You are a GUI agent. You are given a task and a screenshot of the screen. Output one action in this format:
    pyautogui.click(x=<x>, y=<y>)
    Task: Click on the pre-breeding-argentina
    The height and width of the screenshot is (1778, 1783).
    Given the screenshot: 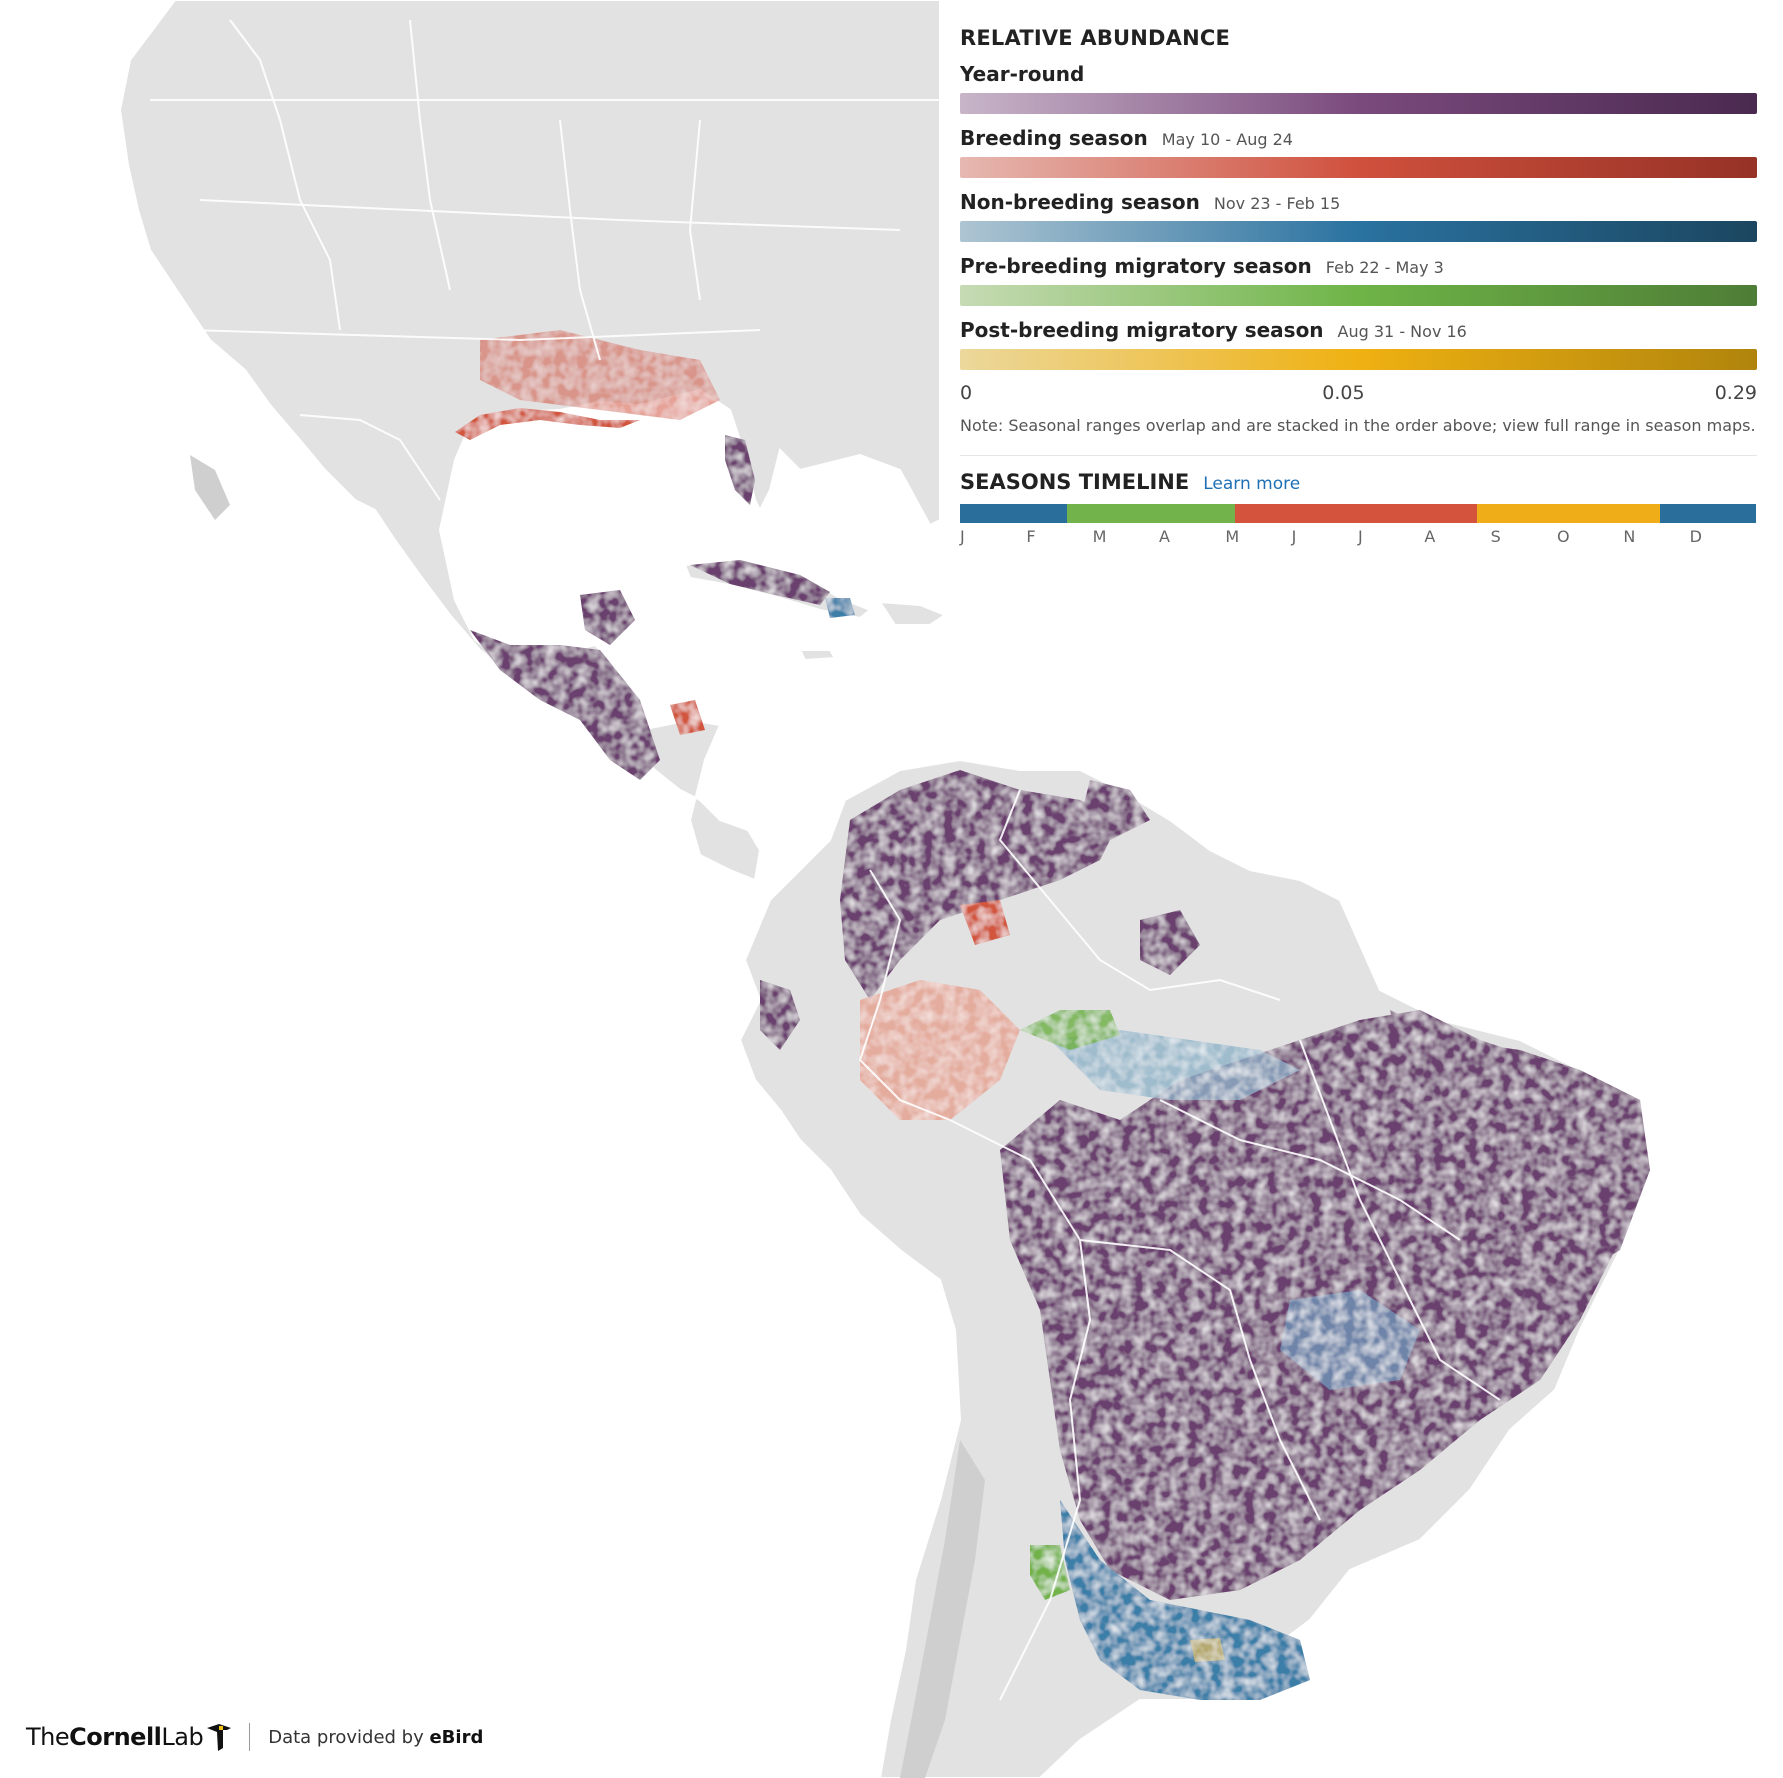 What is the action you would take?
    pyautogui.click(x=1050, y=1572)
    